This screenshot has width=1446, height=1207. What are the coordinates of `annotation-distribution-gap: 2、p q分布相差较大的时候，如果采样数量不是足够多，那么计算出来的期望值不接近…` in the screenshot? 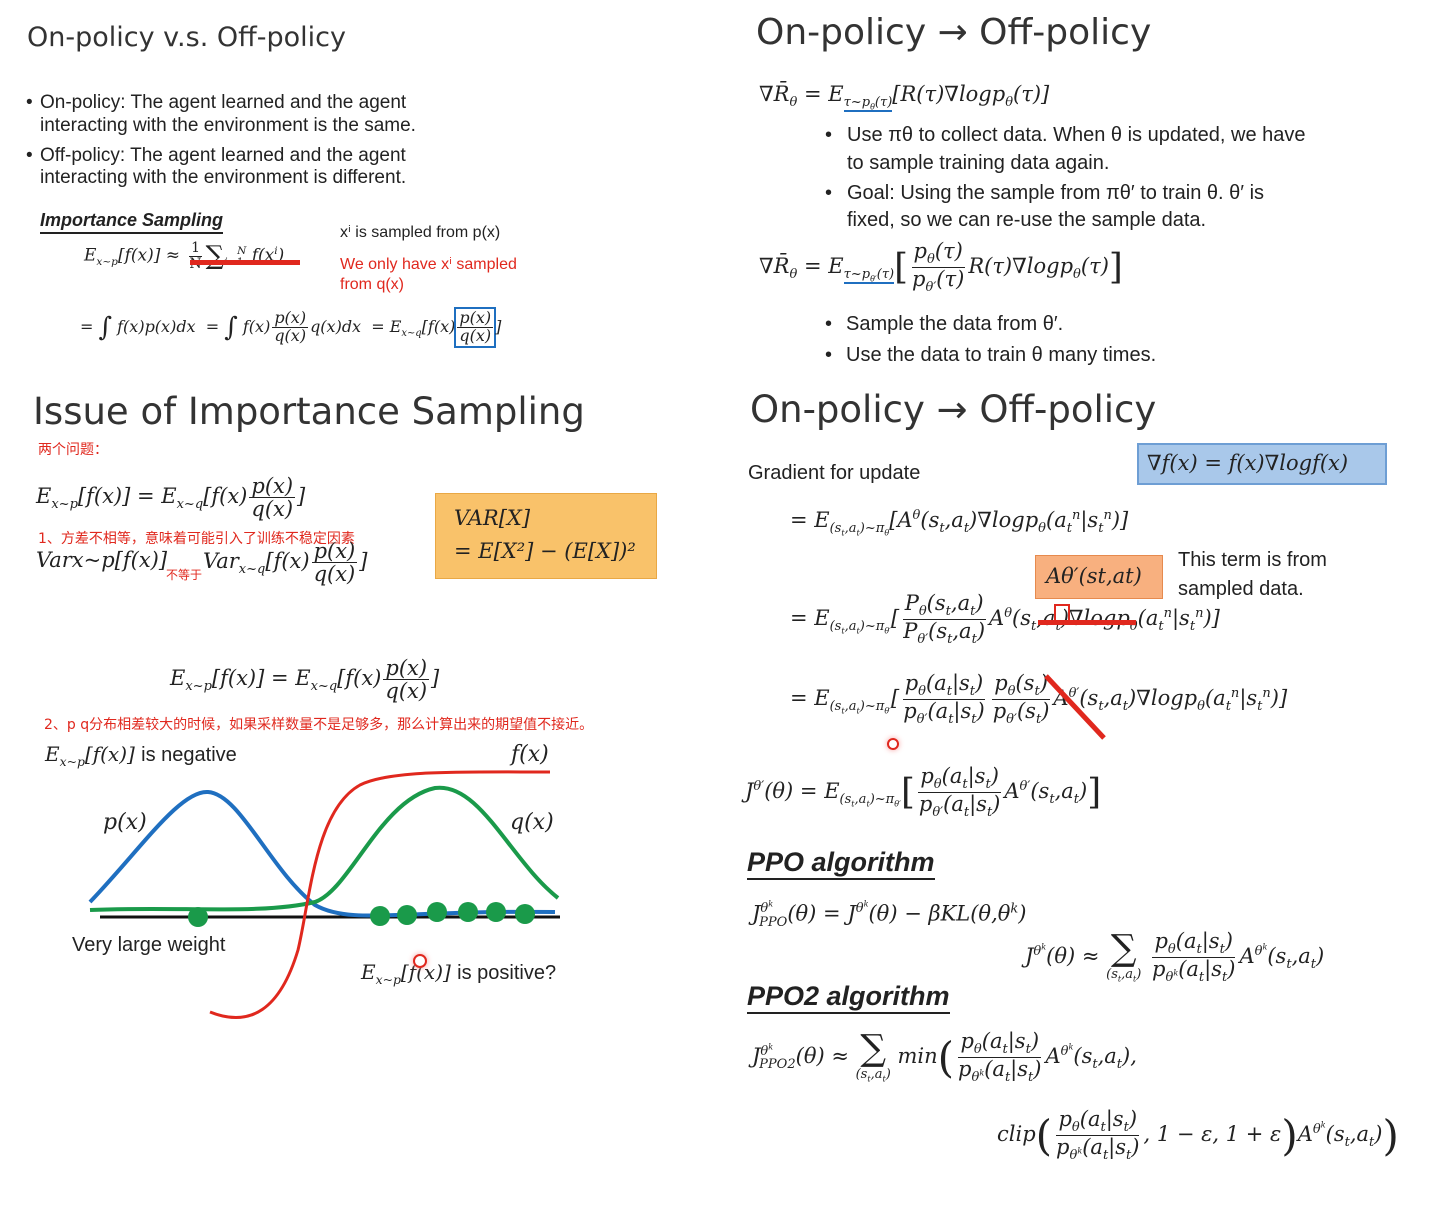 It's located at (319, 725).